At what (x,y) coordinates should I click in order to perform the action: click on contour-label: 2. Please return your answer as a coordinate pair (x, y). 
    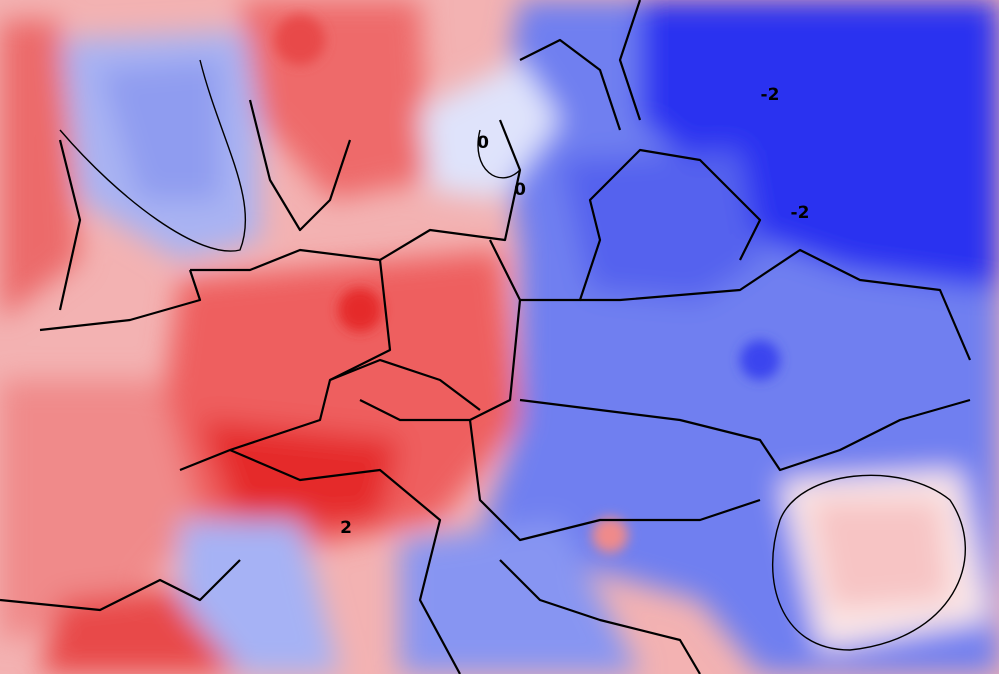
    Looking at the image, I should click on (346, 528).